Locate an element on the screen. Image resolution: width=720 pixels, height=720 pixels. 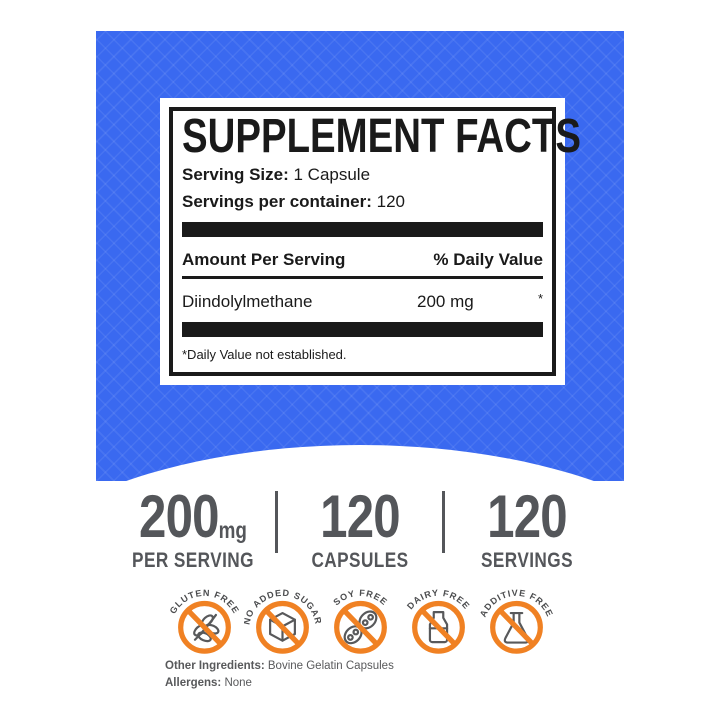
stat-capsules: 120 CAPSULES is located at coordinates (360, 530).